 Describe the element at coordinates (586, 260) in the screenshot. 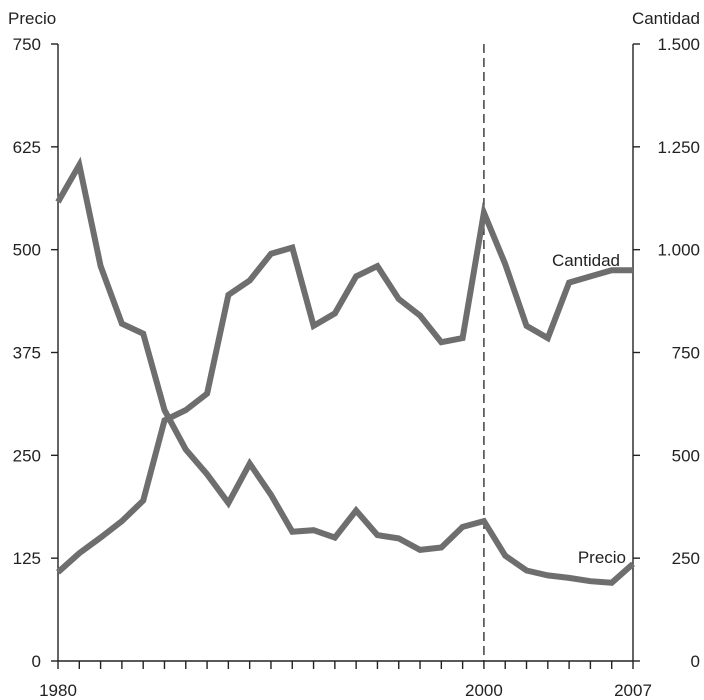

I see `series-label-cantidad: Cantidad` at that location.